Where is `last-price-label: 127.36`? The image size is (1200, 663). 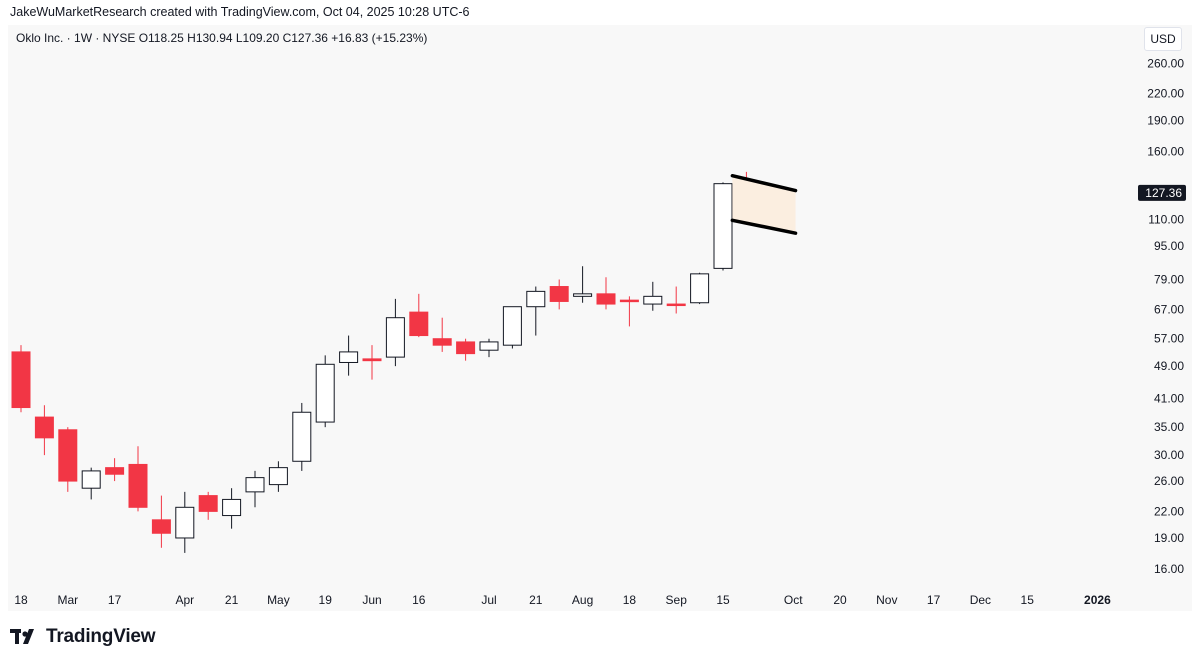 last-price-label: 127.36 is located at coordinates (1163, 193).